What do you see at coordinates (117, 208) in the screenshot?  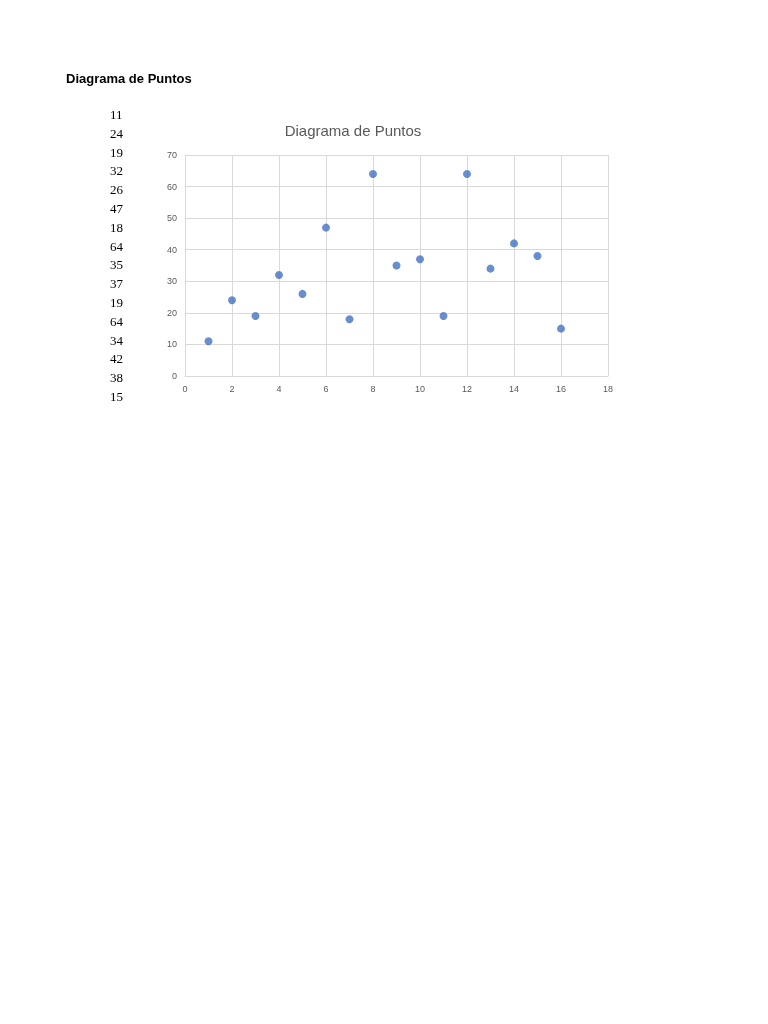 I see `text: 47` at bounding box center [117, 208].